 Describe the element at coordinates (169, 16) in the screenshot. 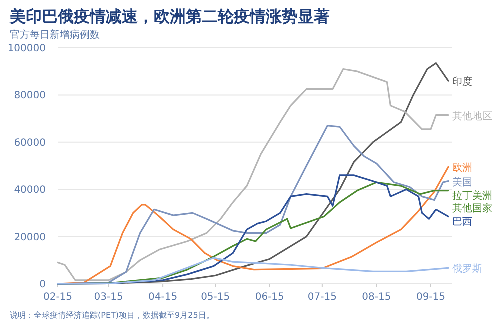

I see `chart-title: 美印巴俄疫情减速，欧洲第二轮疫情涨势显著` at that location.